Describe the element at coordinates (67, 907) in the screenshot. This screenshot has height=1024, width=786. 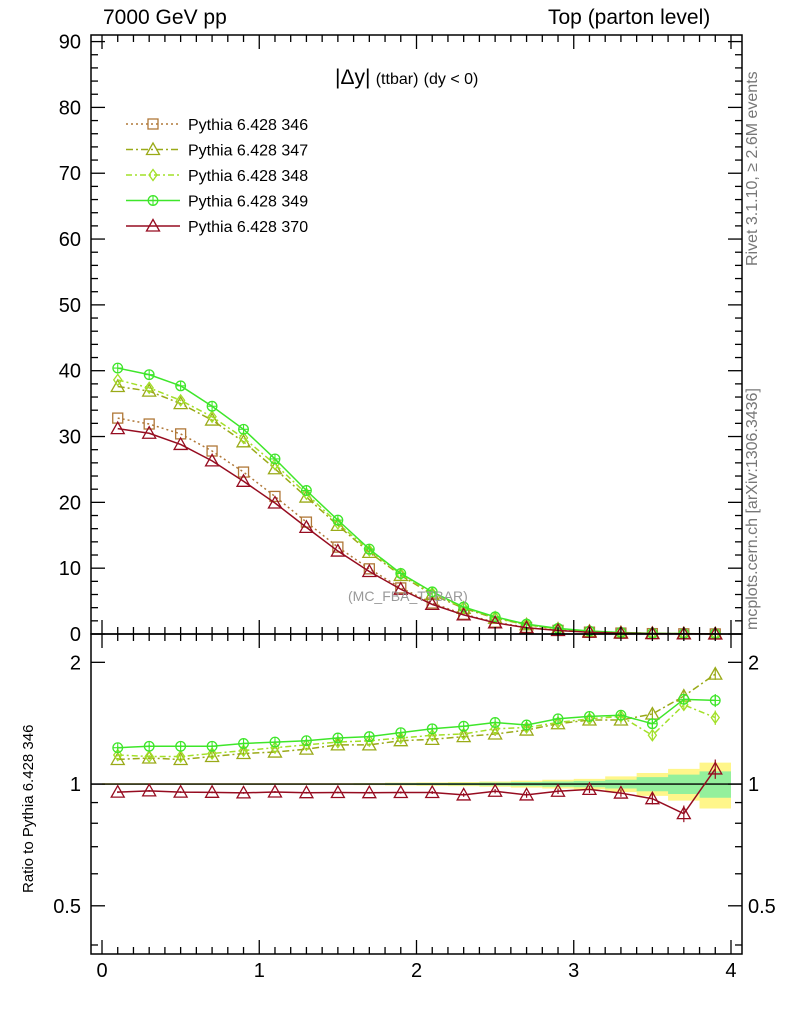
I see `ratio-ytick-label: 0.5` at that location.